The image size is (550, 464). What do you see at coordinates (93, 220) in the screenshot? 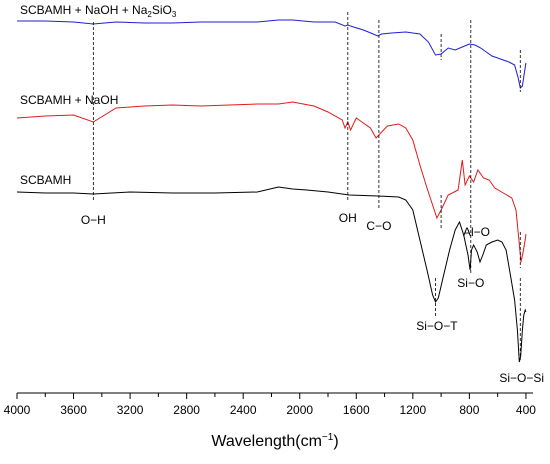
I see `peak-annotation: O−H` at bounding box center [93, 220].